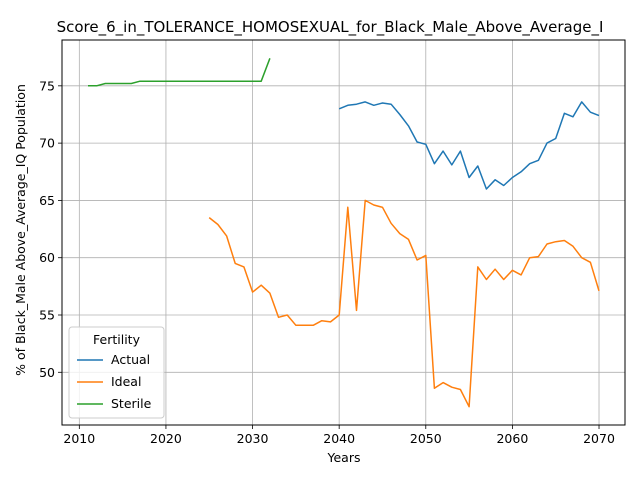 This screenshot has height=480, width=640. Describe the element at coordinates (47, 315) in the screenshot. I see `y-tick-label: 55` at that location.